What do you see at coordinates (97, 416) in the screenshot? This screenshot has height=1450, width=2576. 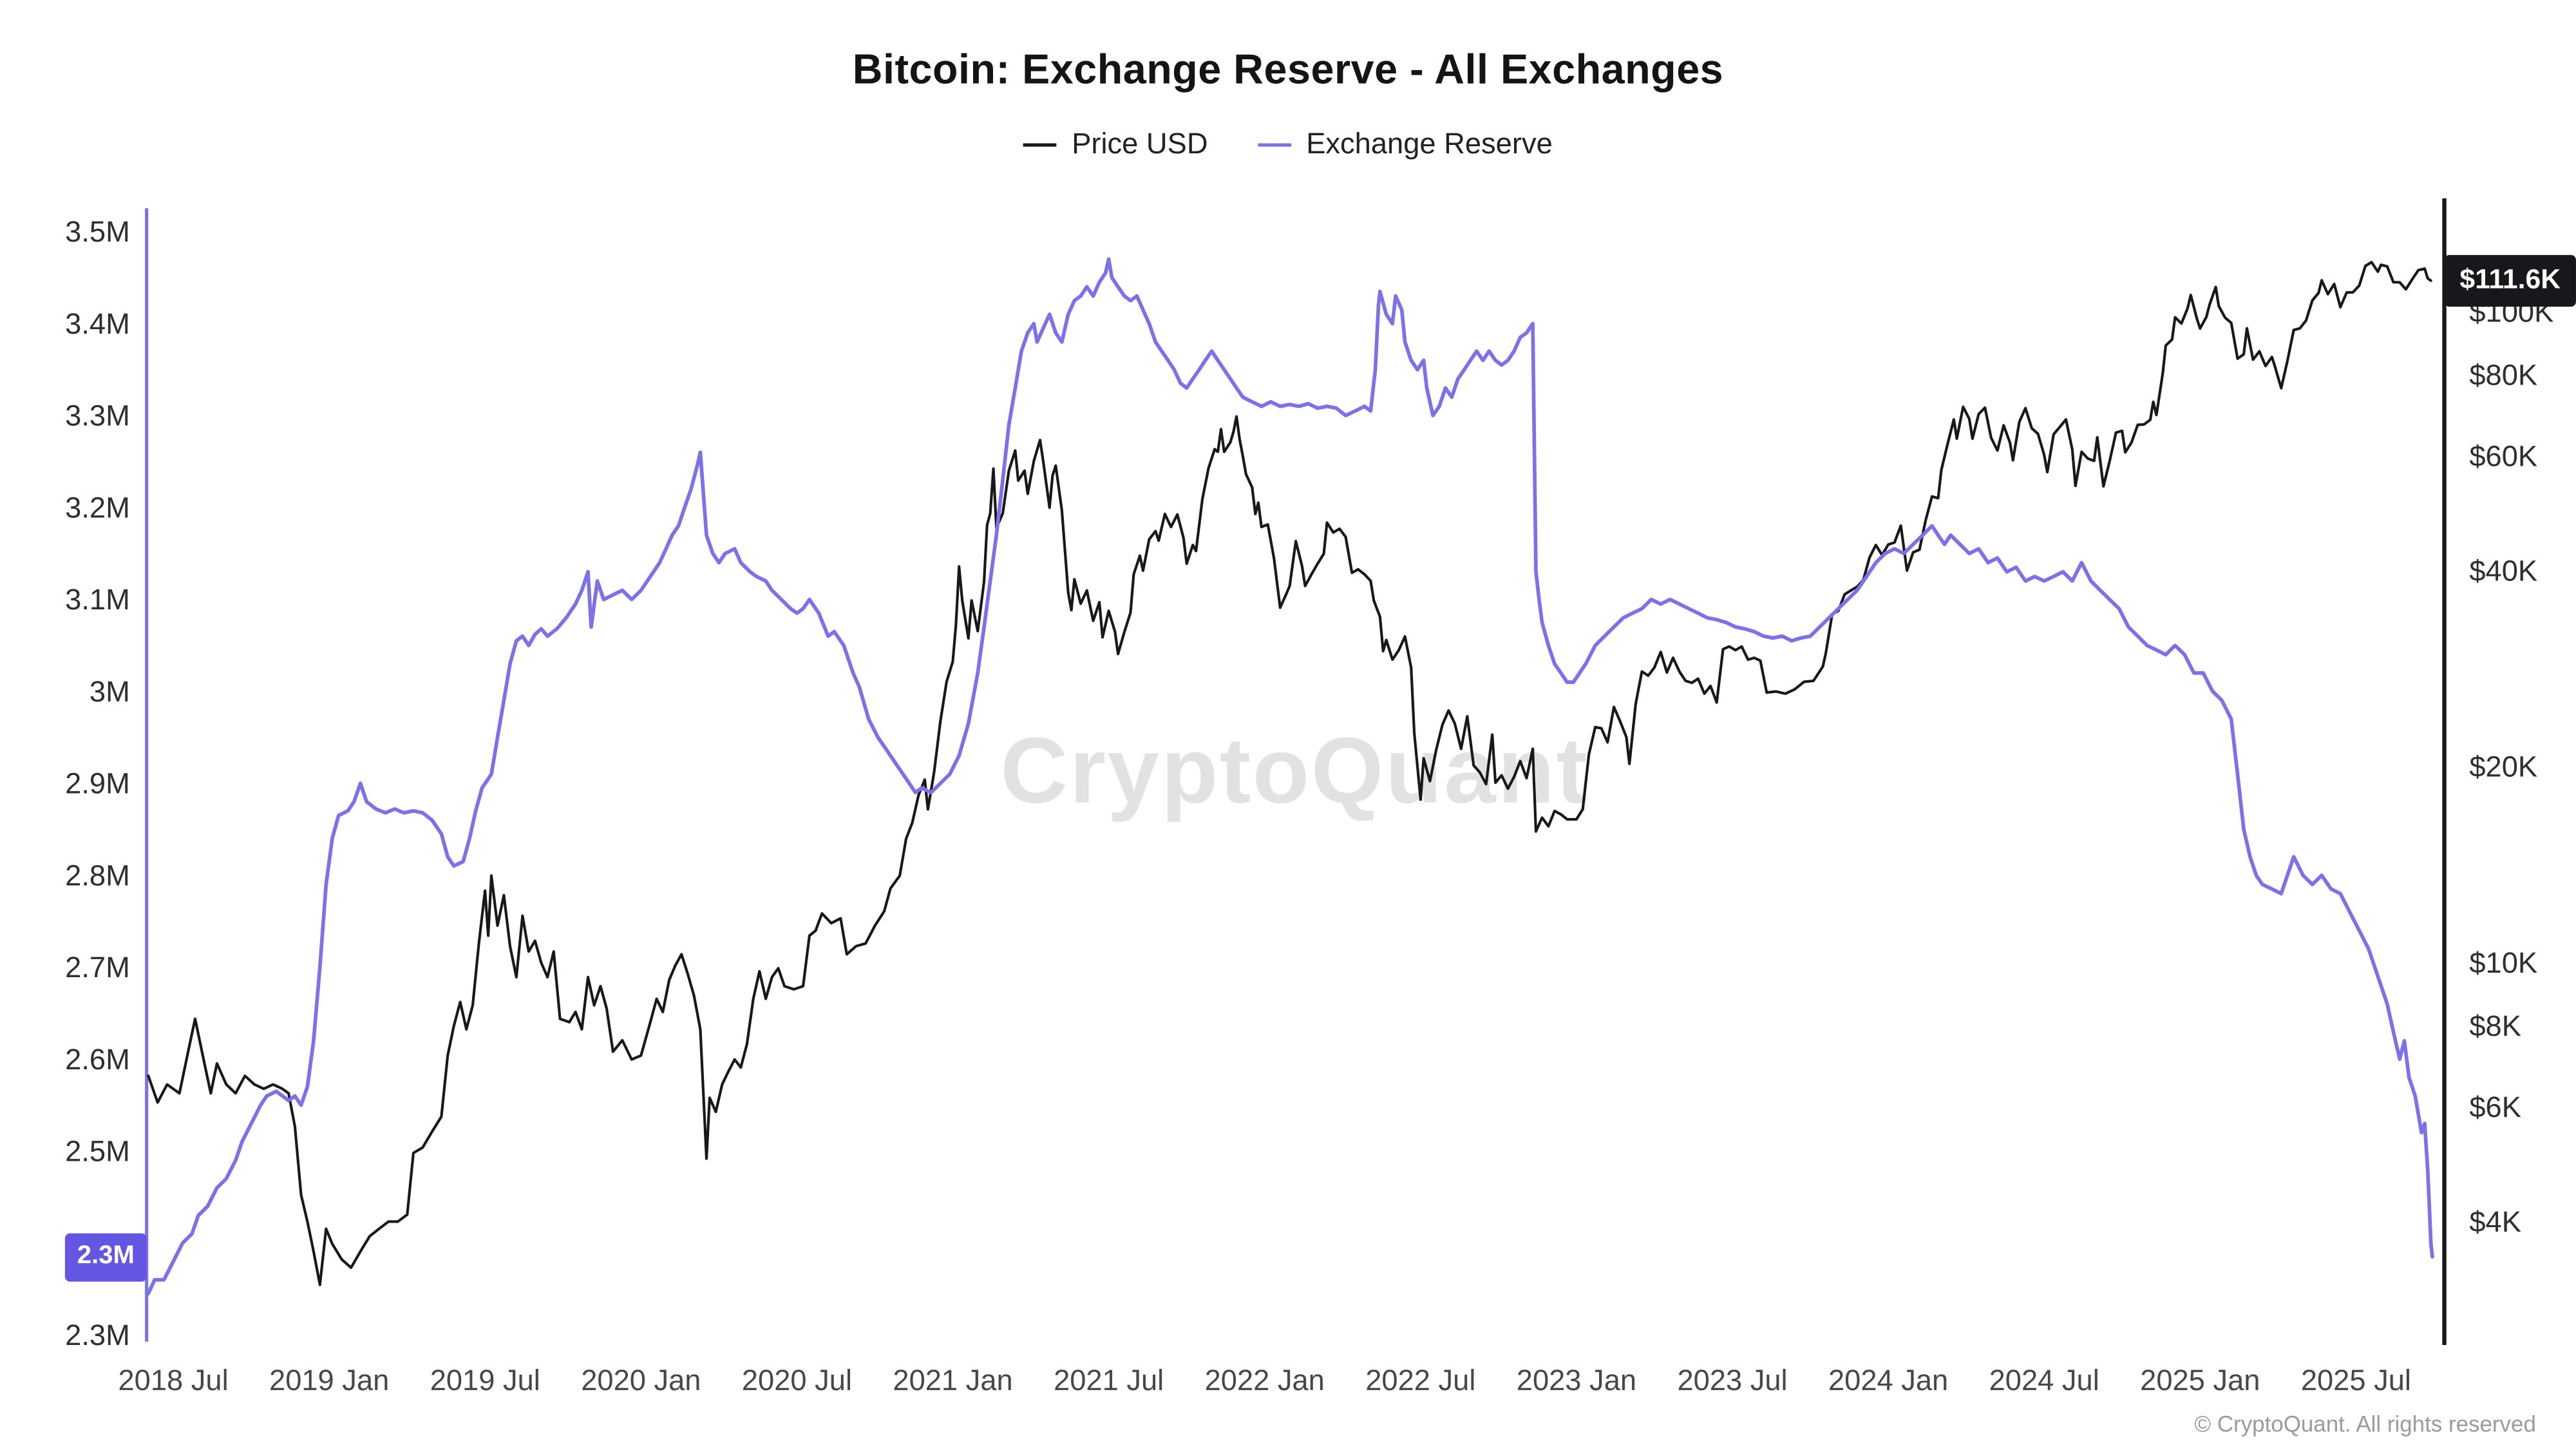 I see `left-axis-tick-label: 3.3M` at bounding box center [97, 416].